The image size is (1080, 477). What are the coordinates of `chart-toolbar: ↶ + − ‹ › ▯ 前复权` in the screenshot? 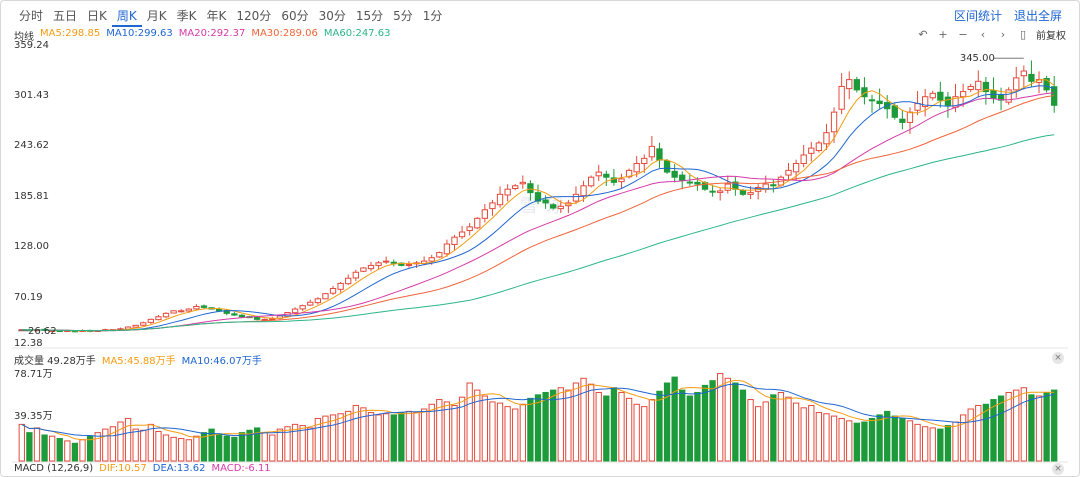 It's located at (991, 35).